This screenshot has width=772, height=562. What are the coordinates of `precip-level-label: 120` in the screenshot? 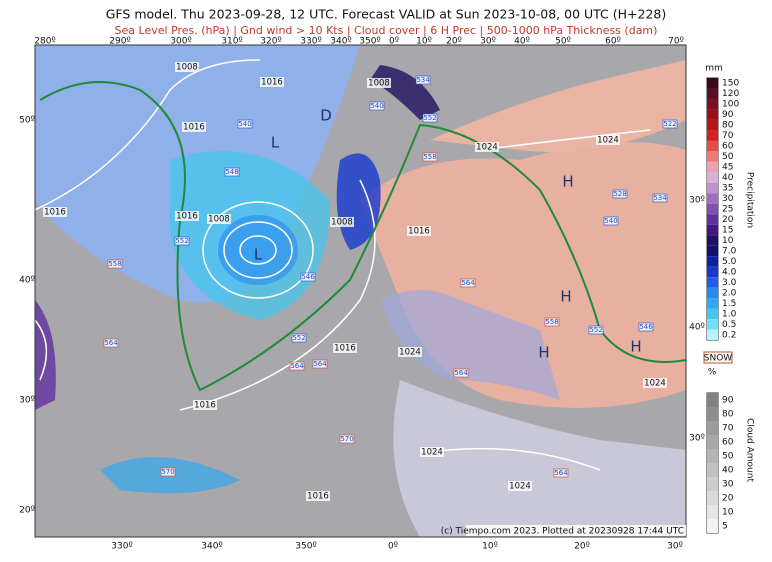 It's located at (730, 94).